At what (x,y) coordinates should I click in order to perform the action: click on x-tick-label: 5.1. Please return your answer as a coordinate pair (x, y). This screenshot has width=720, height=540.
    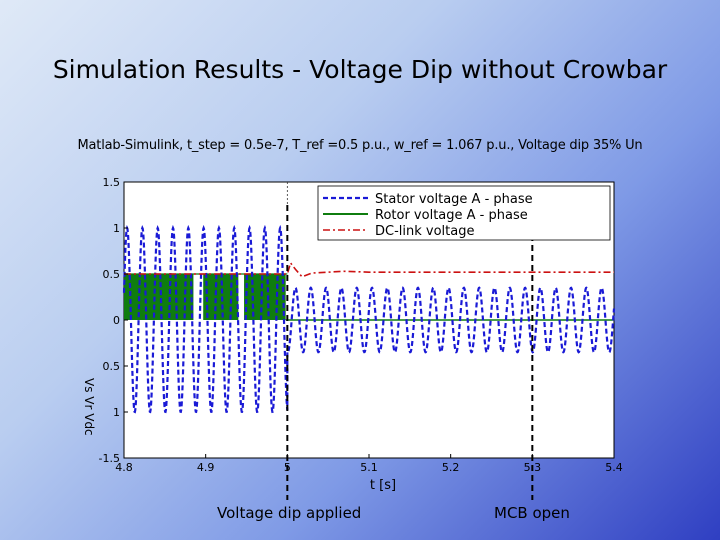
    Looking at the image, I should click on (369, 467).